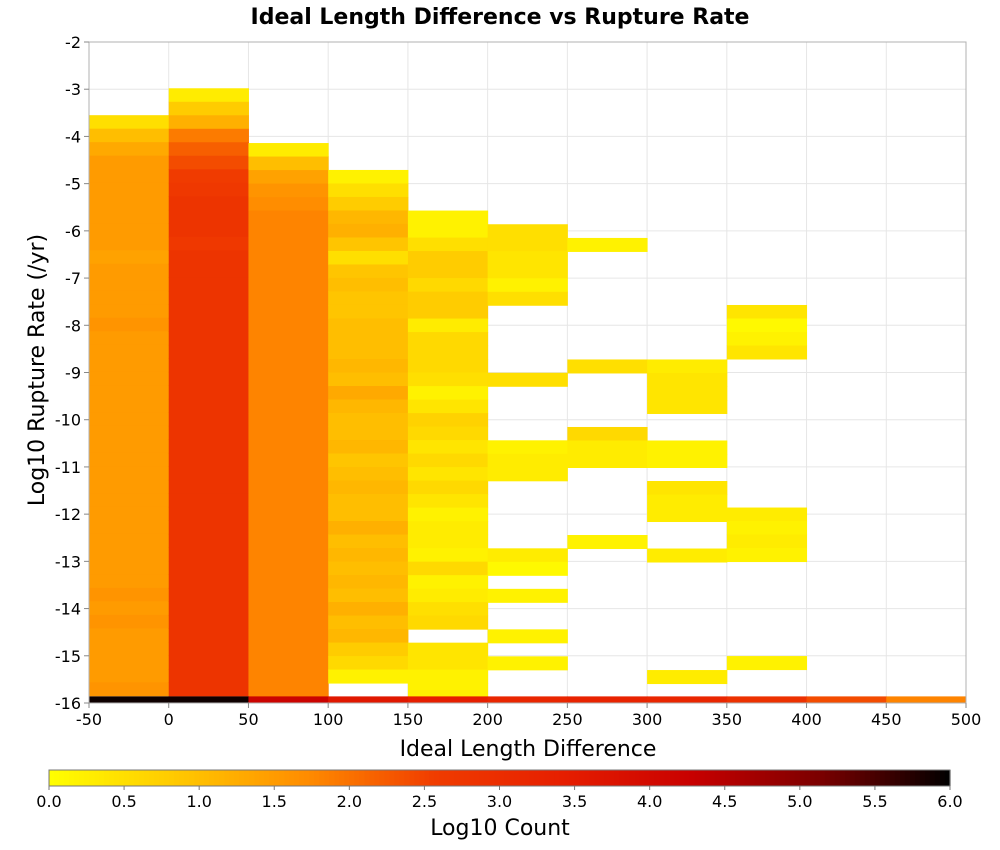  I want to click on colorbar-tick-label: 3.5, so click(574, 801).